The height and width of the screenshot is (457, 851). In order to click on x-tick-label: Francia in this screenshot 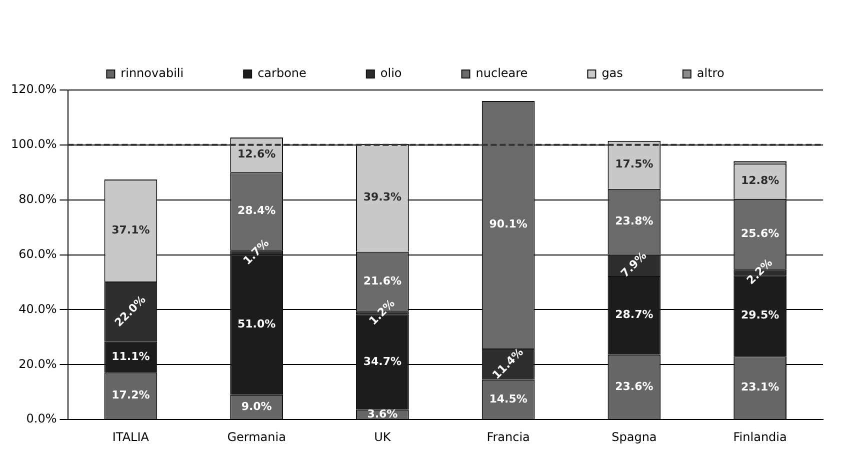, I will do `click(508, 437)`.